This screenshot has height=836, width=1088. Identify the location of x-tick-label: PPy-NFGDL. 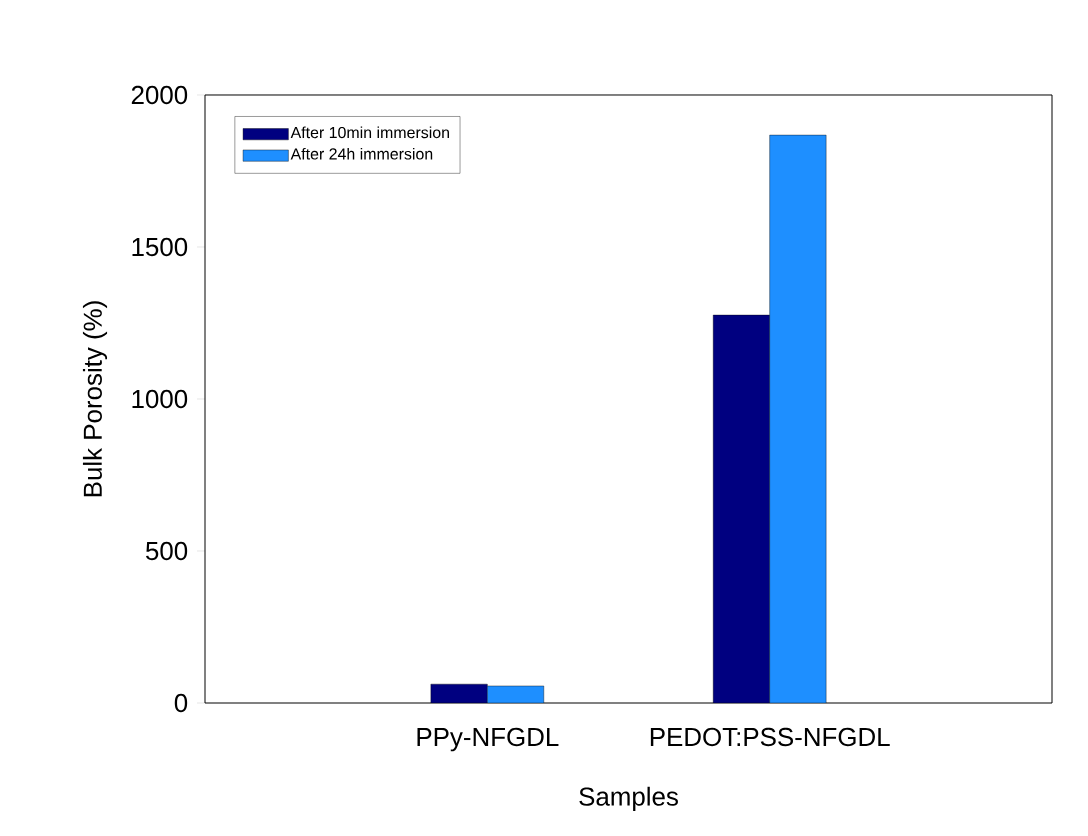
(488, 739).